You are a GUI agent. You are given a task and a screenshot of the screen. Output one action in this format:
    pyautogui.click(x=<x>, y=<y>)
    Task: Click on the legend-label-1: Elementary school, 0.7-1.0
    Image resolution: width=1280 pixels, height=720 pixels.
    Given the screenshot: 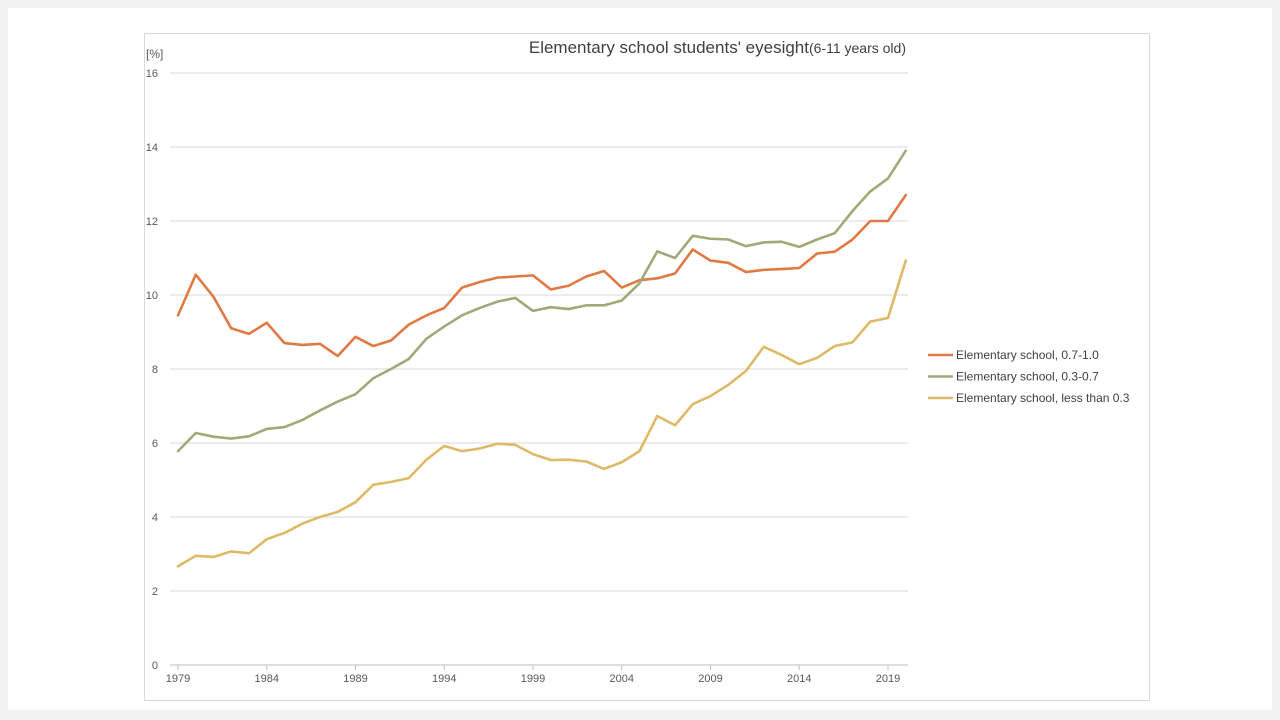 What is the action you would take?
    pyautogui.click(x=1027, y=355)
    